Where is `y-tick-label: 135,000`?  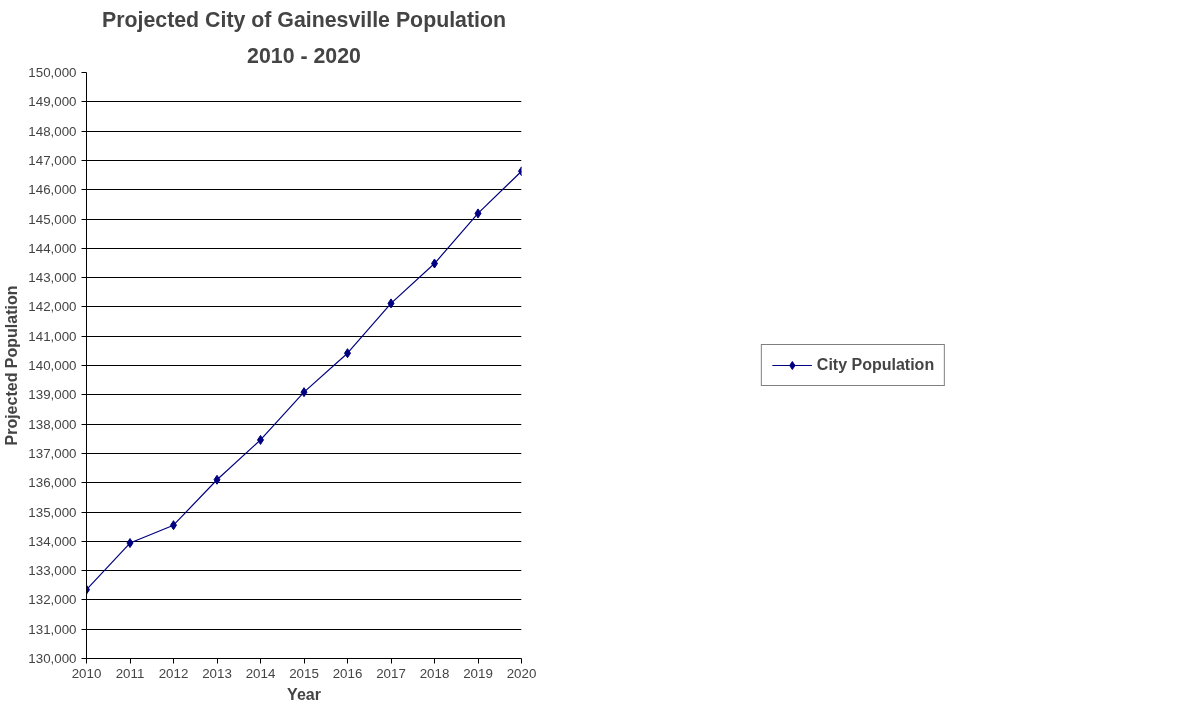 y-tick-label: 135,000 is located at coordinates (52, 512).